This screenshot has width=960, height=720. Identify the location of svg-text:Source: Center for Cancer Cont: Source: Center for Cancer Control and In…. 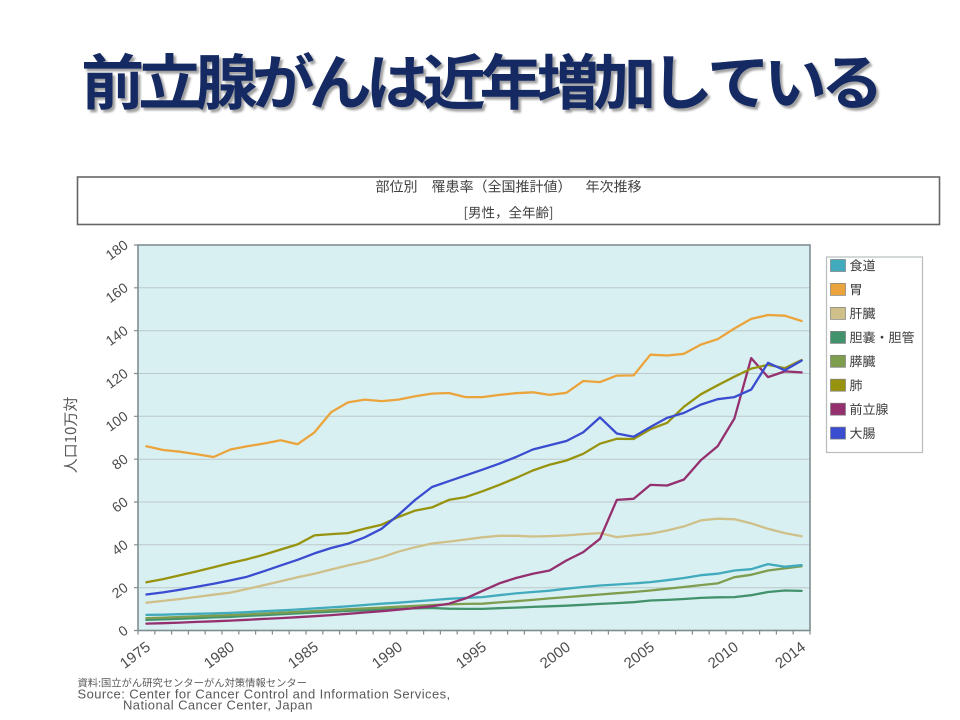
(264, 694).